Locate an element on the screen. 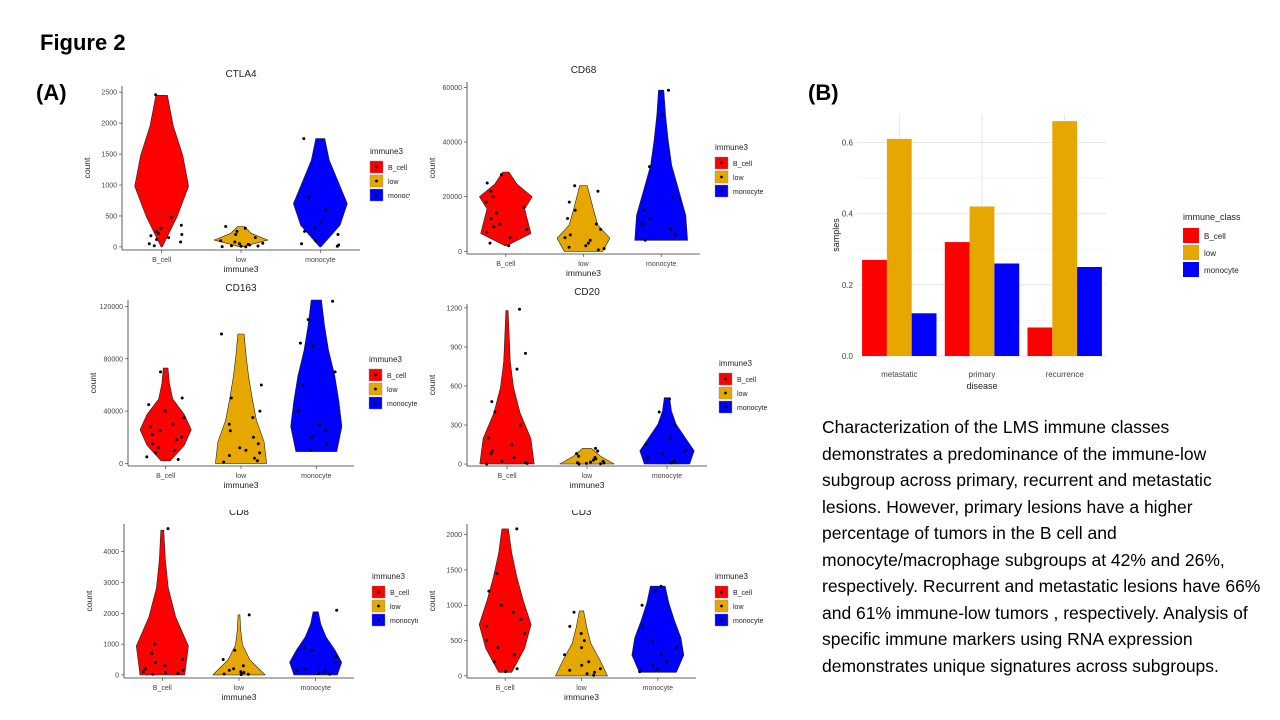 The image size is (1280, 720). bar-recurrence-monocyte is located at coordinates (1089, 311).